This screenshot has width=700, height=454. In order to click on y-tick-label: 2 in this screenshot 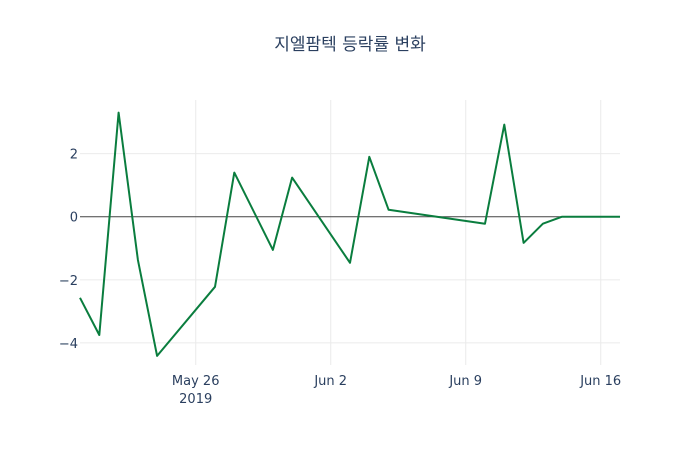, I will do `click(74, 155)`.